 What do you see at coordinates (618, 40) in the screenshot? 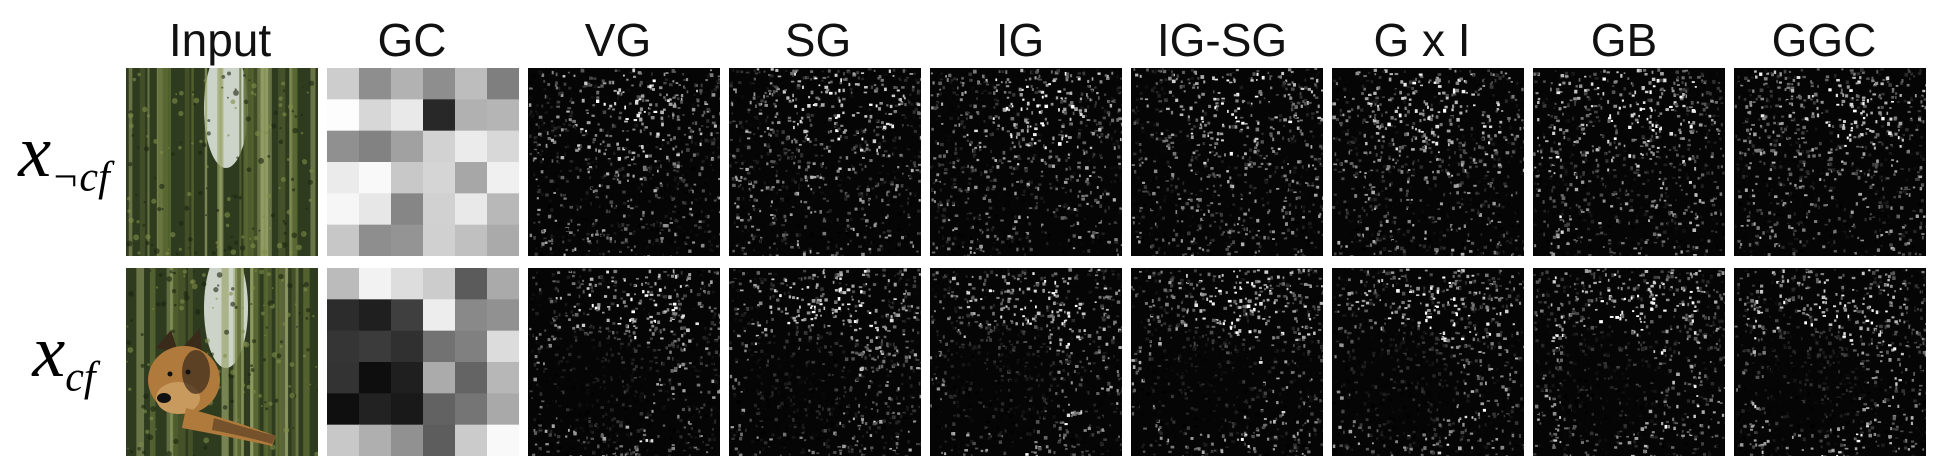
I see `column-header-vg: VG` at bounding box center [618, 40].